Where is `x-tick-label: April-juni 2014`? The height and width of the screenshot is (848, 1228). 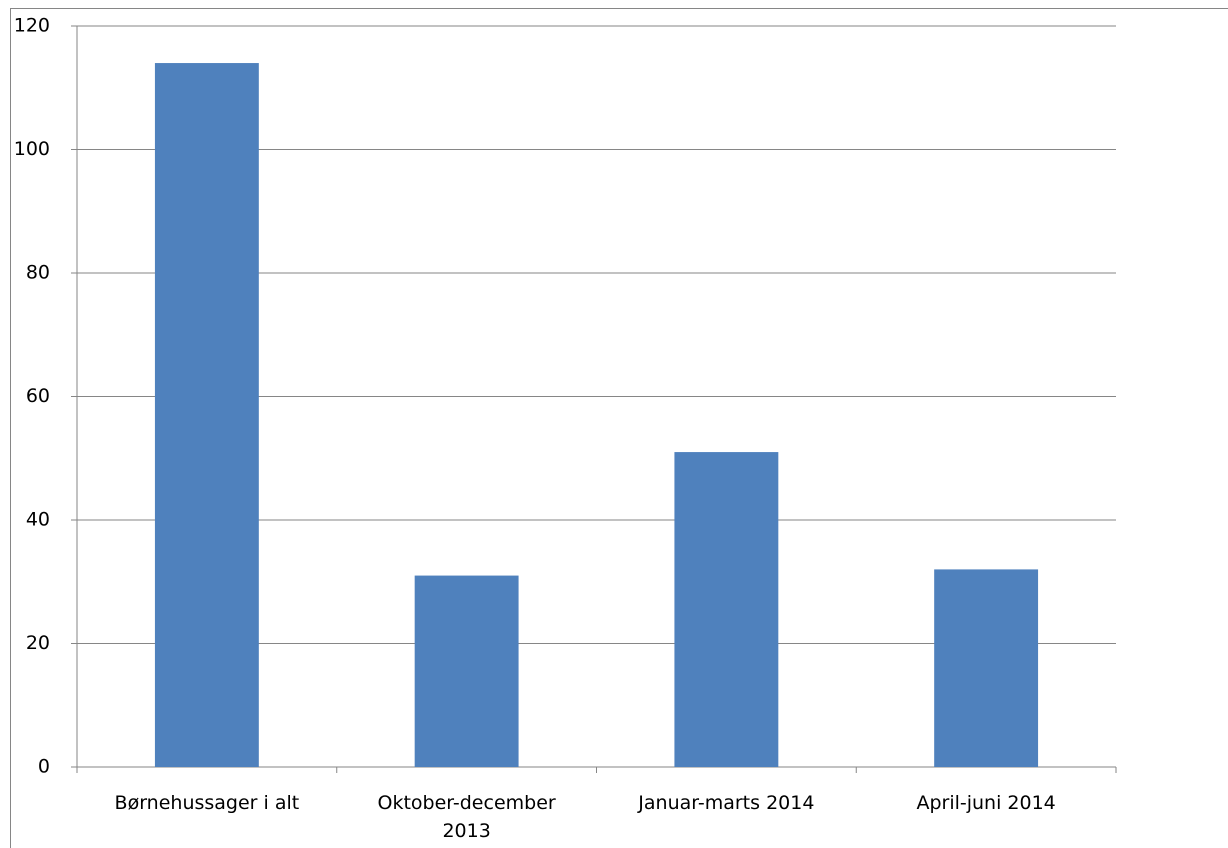 x-tick-label: April-juni 2014 is located at coordinates (986, 803).